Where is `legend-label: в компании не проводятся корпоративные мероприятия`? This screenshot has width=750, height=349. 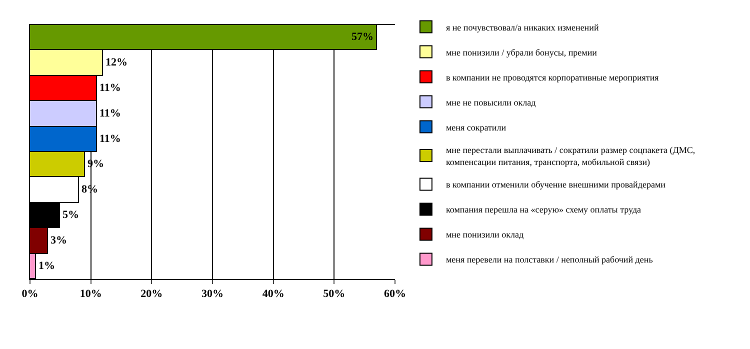 legend-label: в компании не проводятся корпоративные мероприятия is located at coordinates (552, 77).